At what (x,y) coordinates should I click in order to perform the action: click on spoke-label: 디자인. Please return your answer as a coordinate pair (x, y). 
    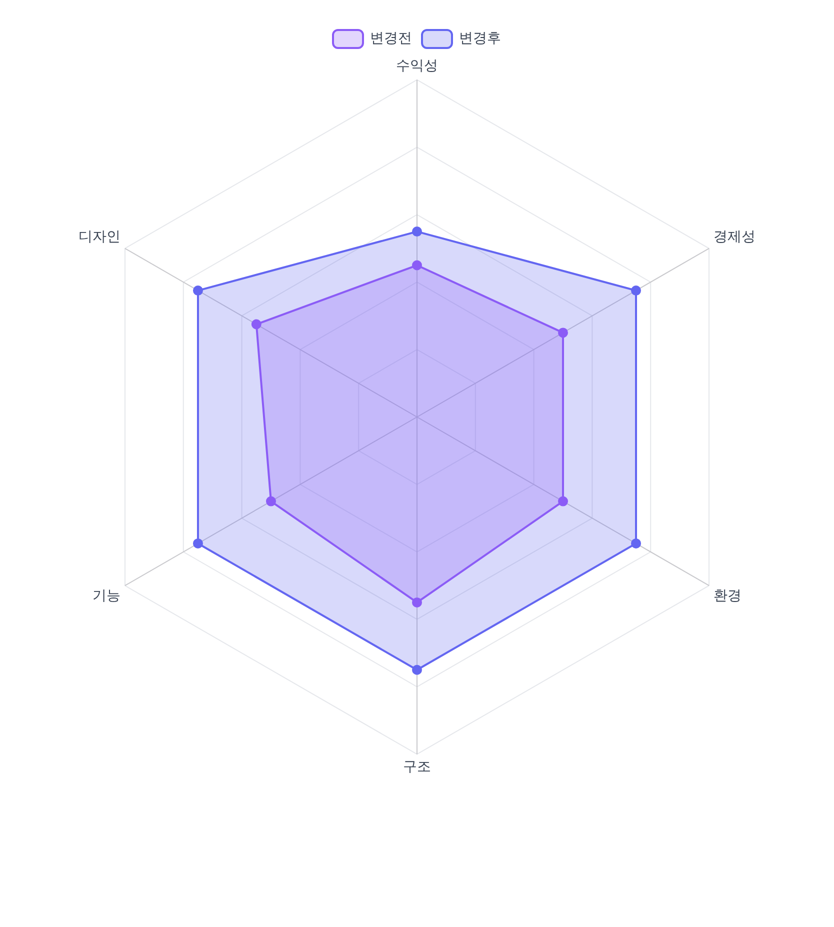
    Looking at the image, I should click on (99, 237).